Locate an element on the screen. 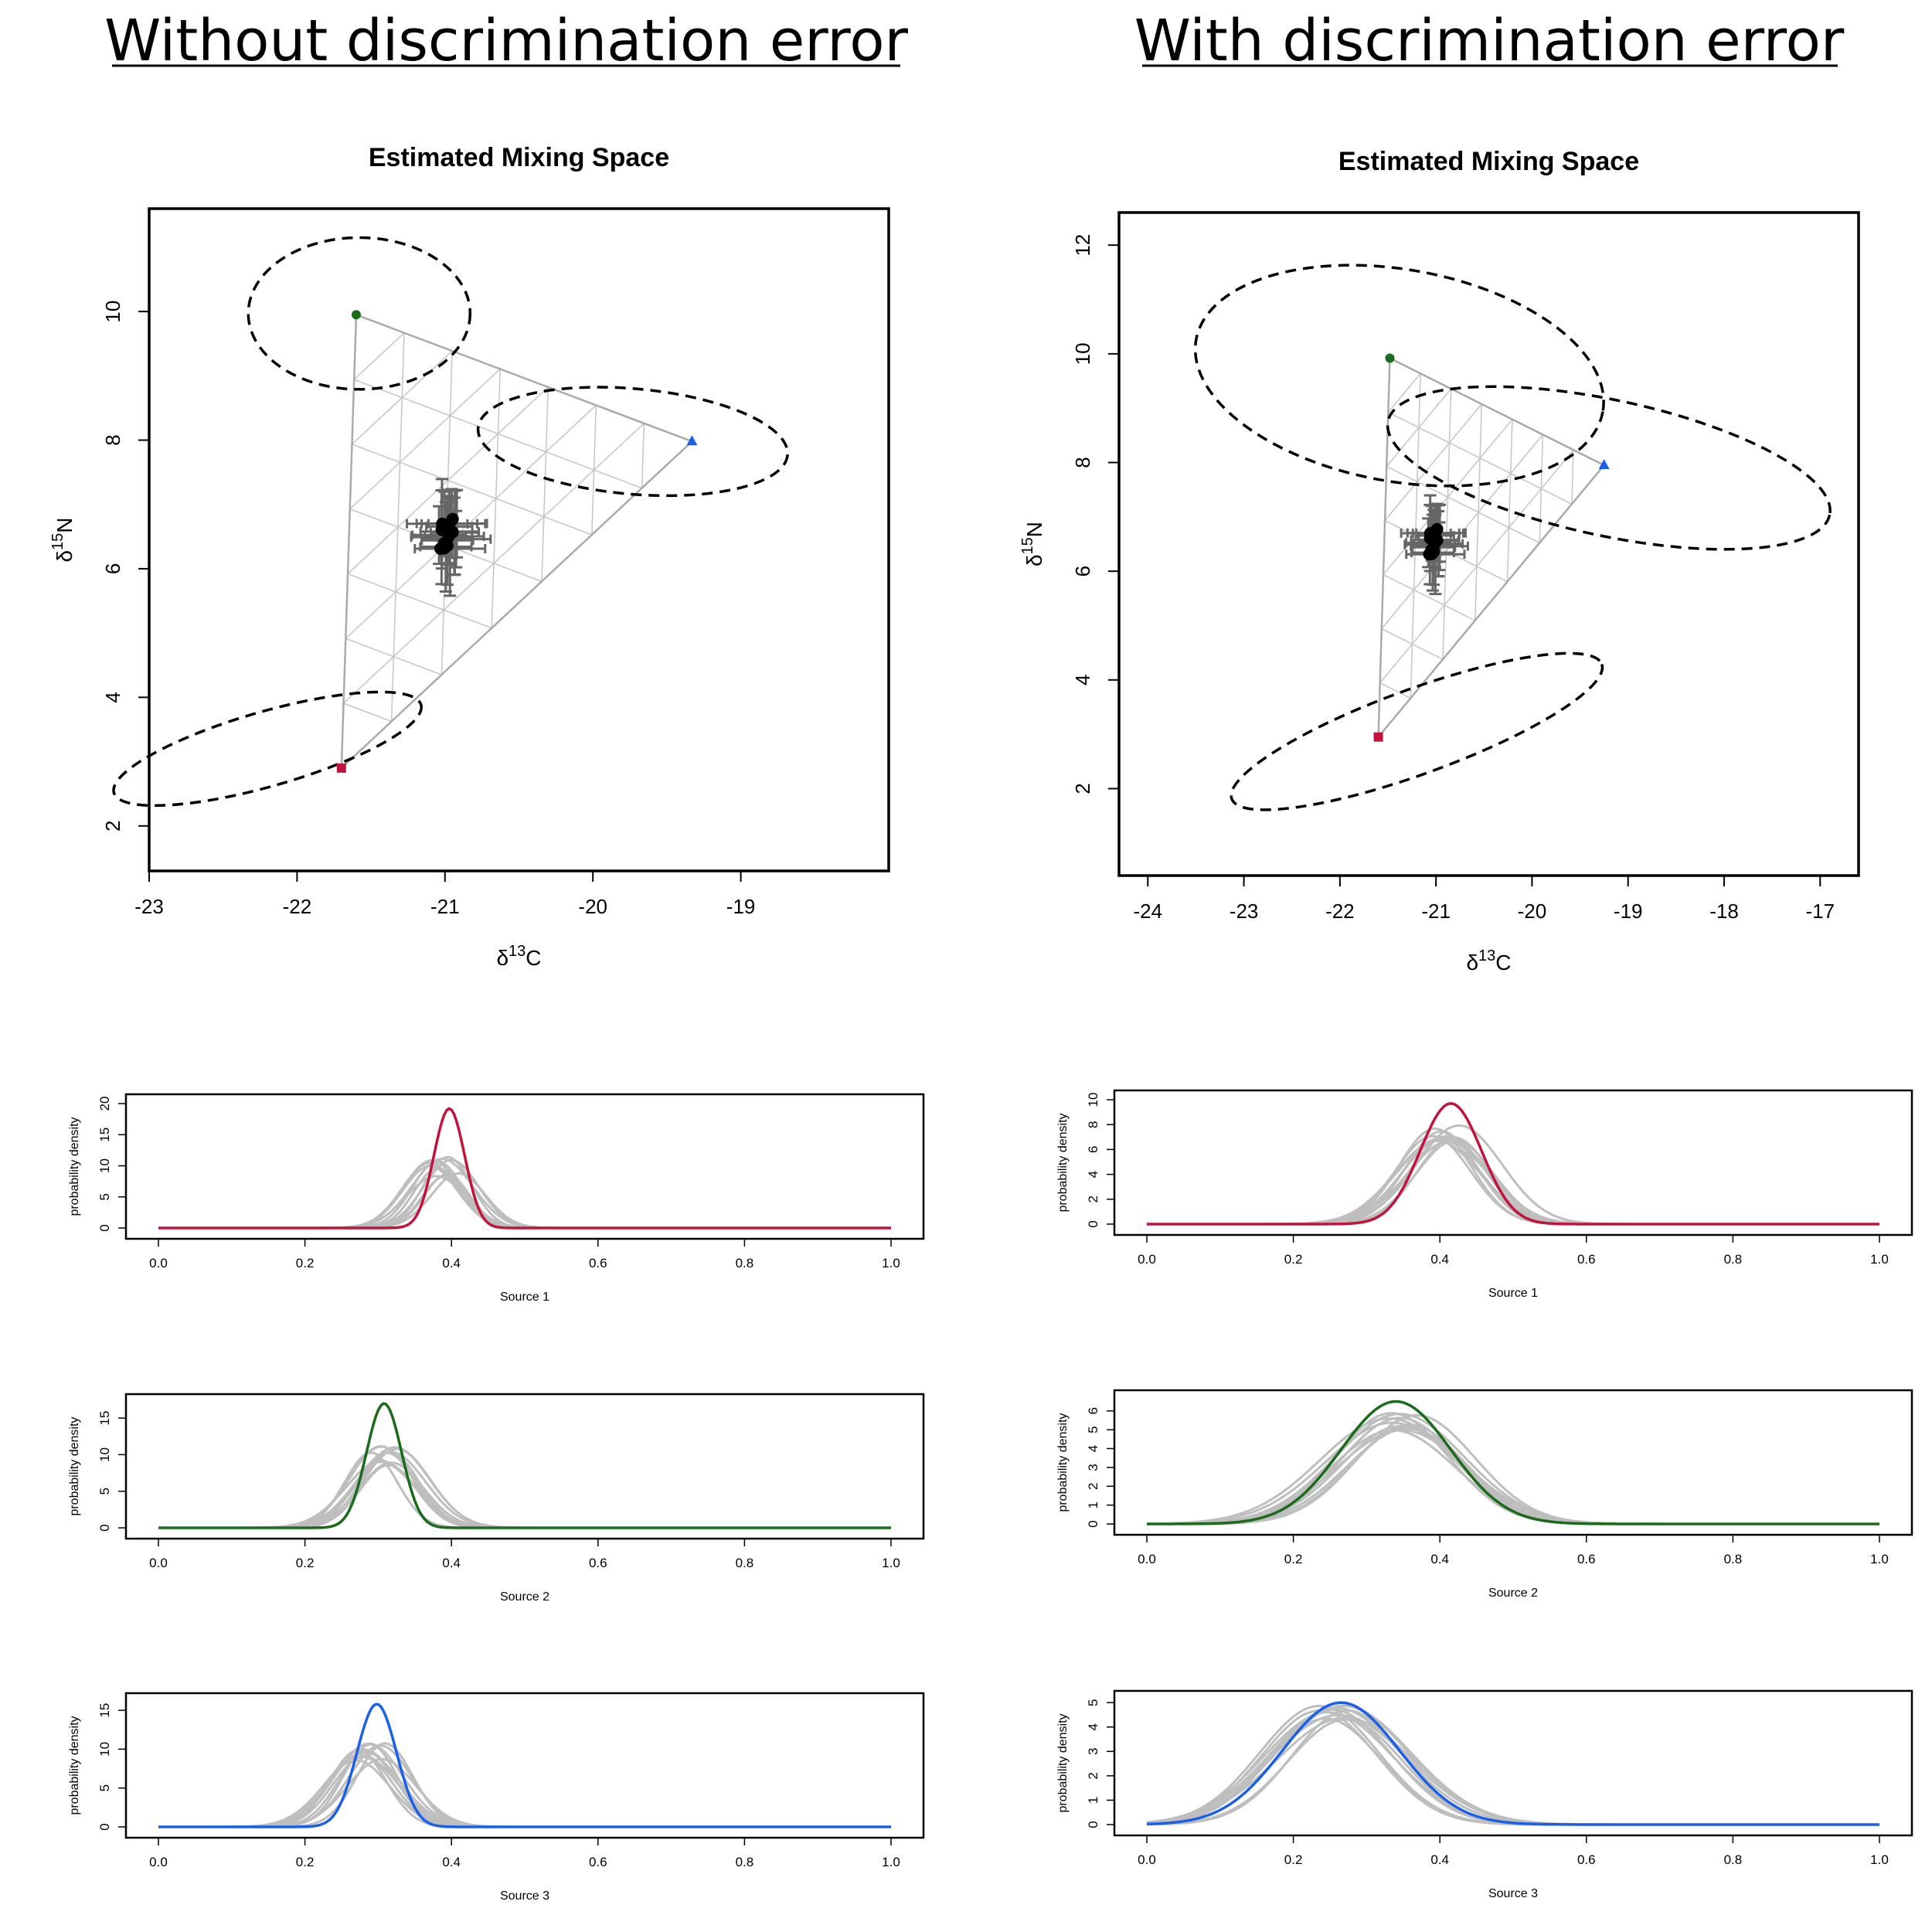 Image resolution: width=1932 pixels, height=1932 pixels. source-marker-triangle is located at coordinates (1604, 464).